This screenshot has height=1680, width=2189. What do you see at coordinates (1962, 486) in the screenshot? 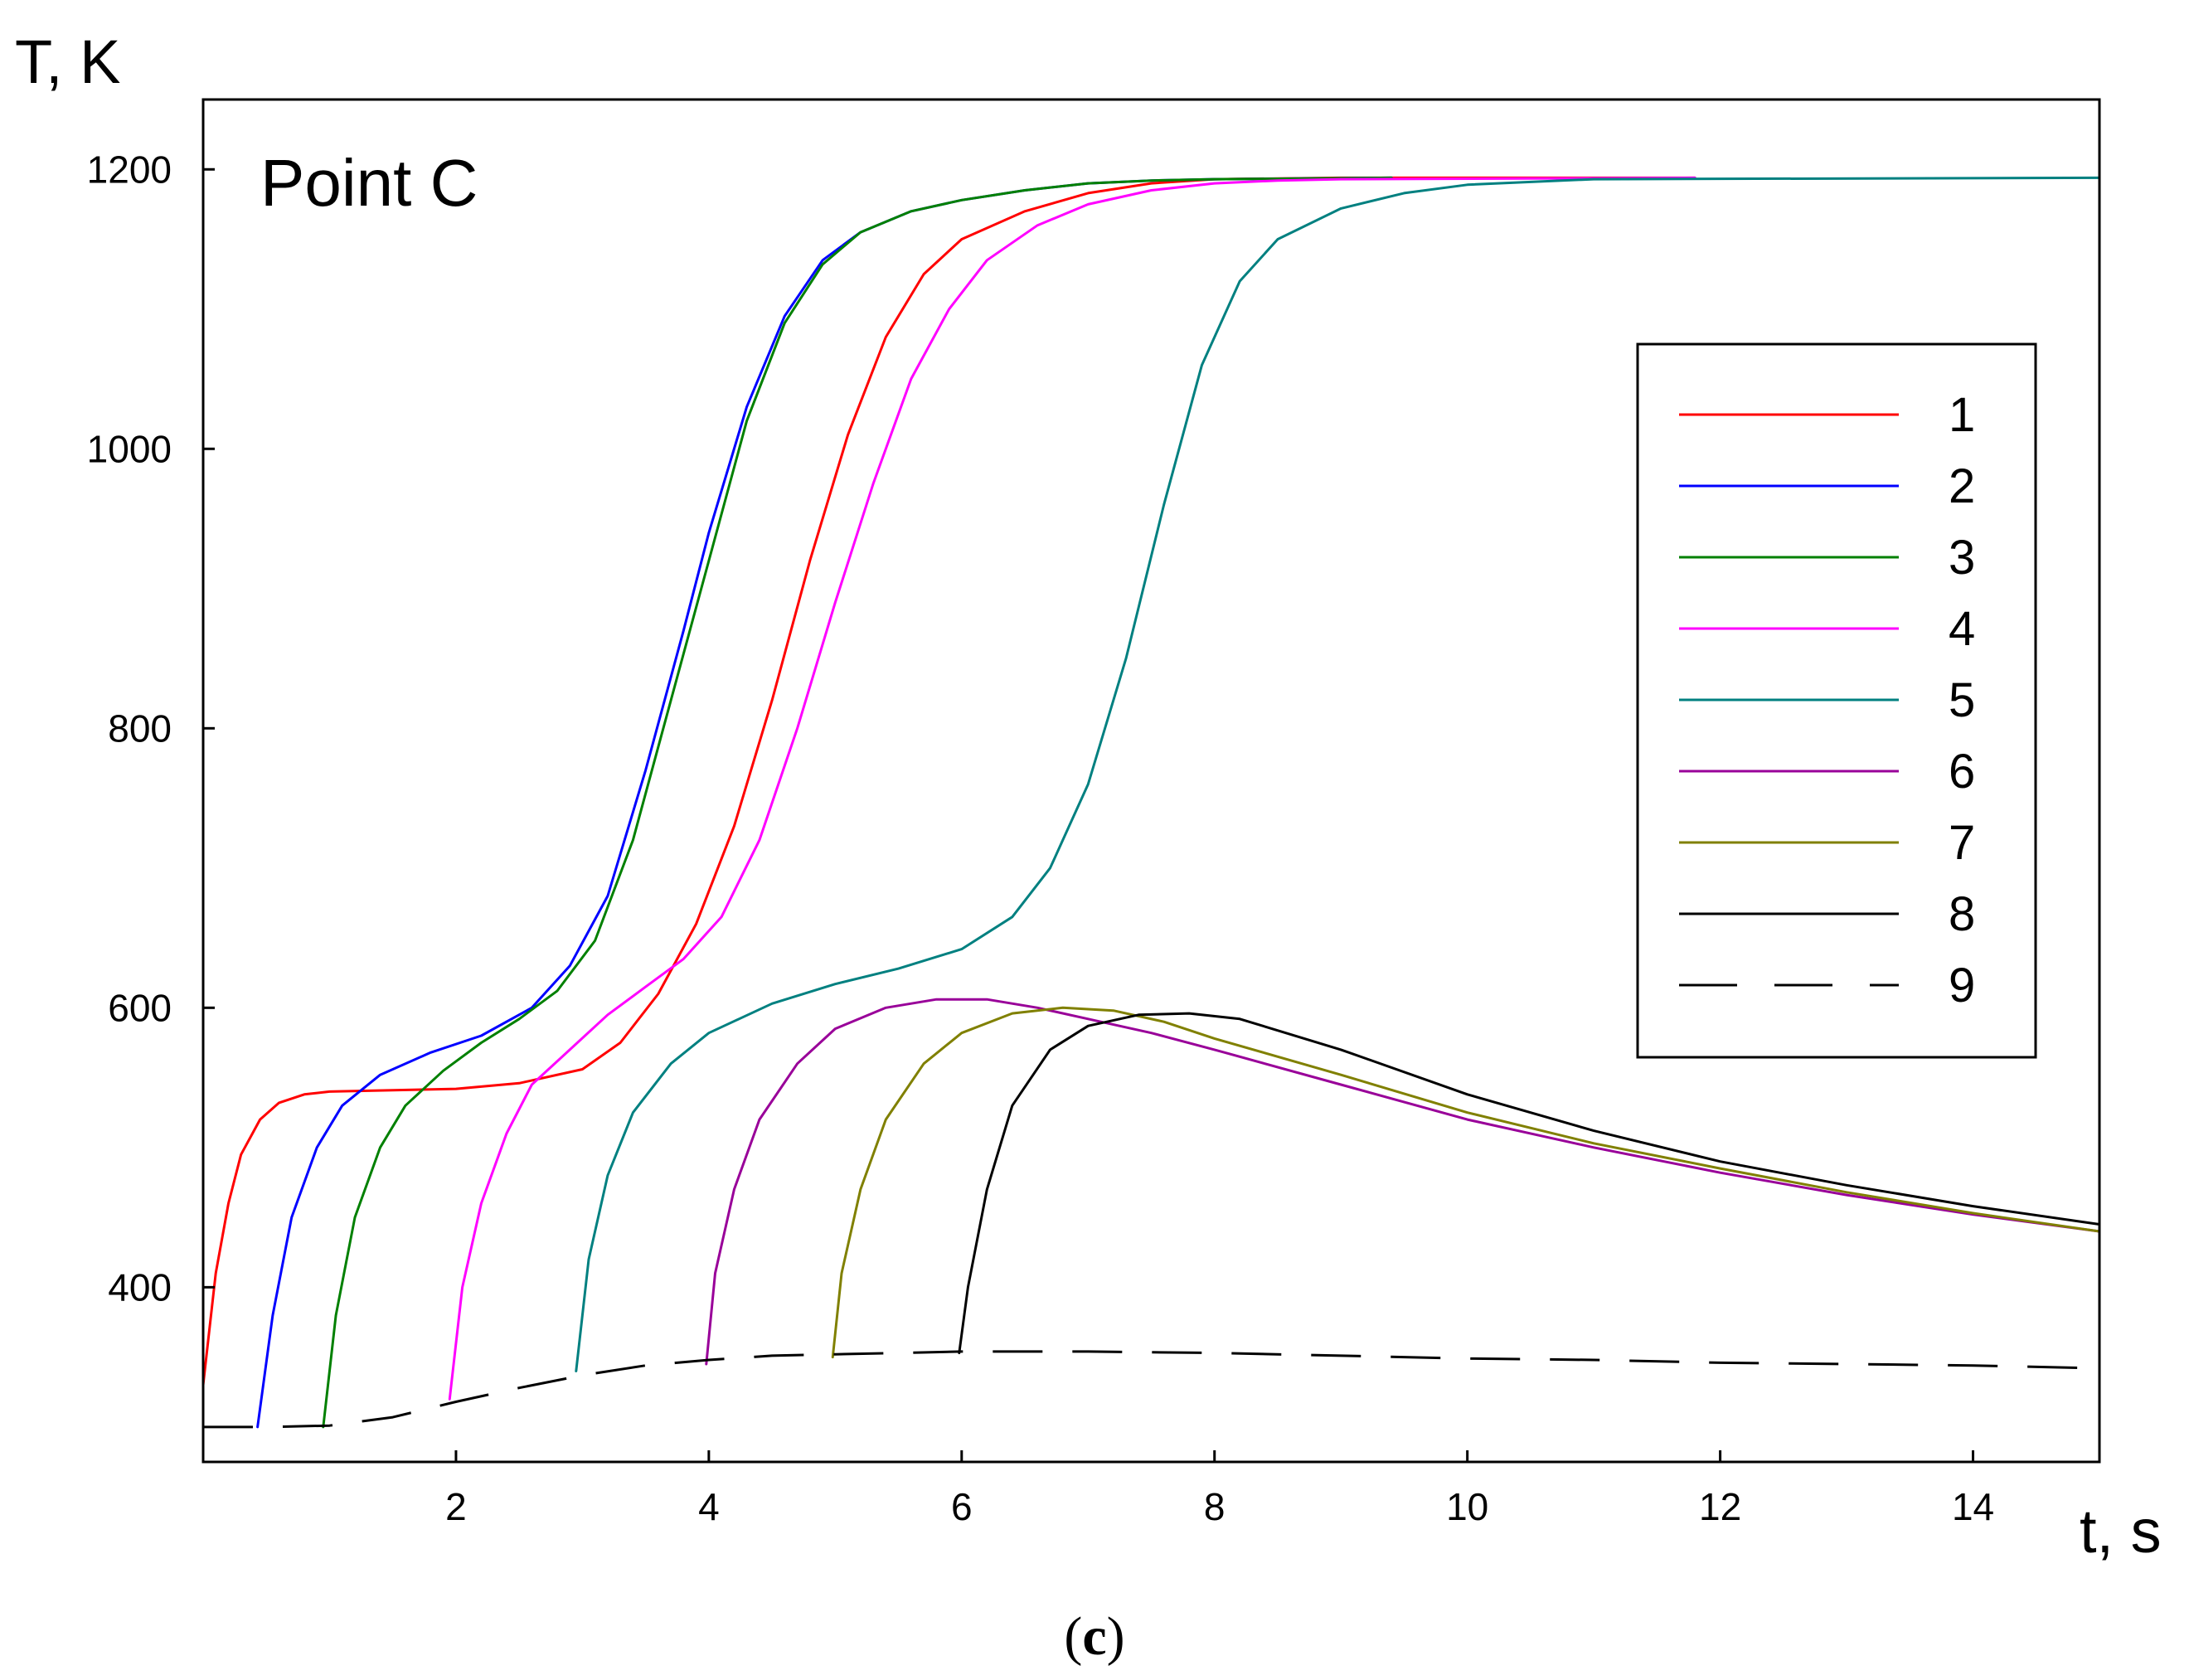
I see `legend-label-2: 2` at bounding box center [1962, 486].